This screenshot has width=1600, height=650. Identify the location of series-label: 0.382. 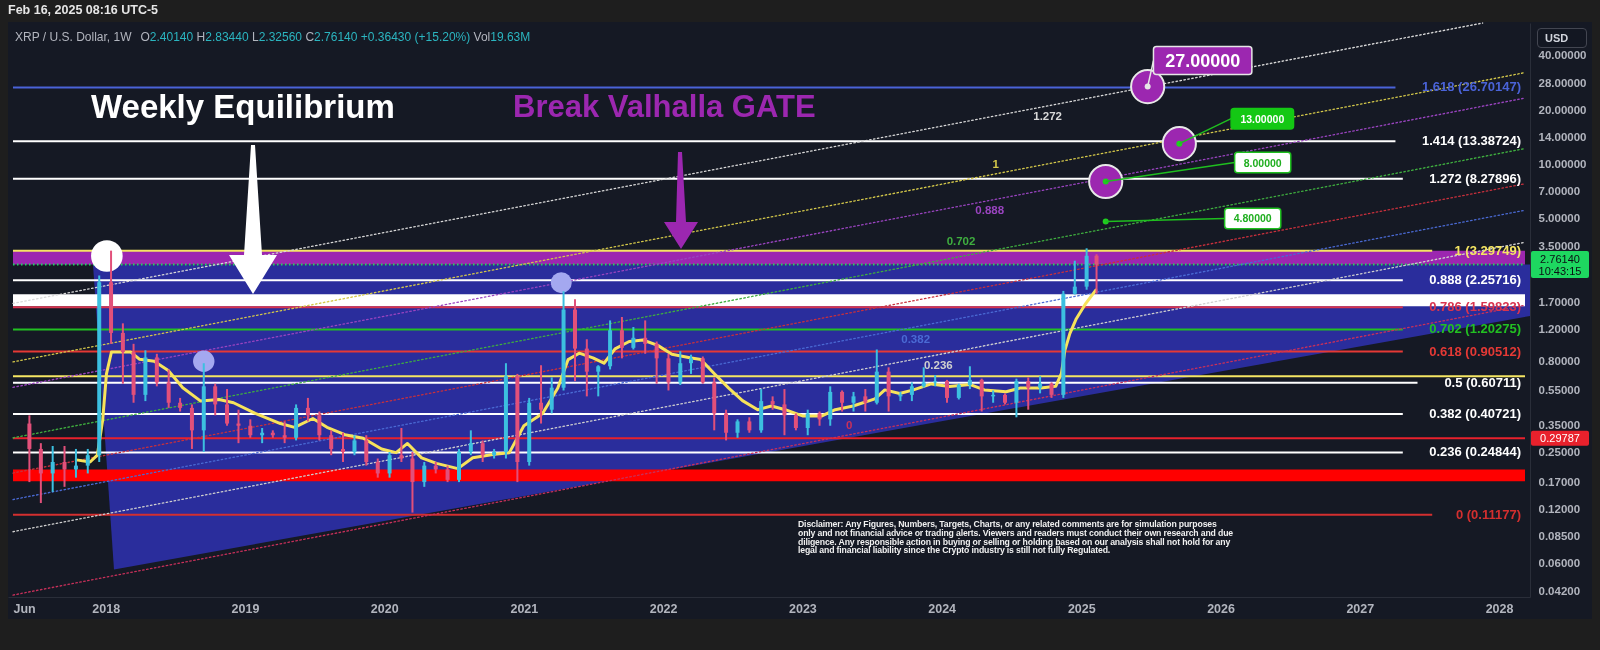
(916, 338).